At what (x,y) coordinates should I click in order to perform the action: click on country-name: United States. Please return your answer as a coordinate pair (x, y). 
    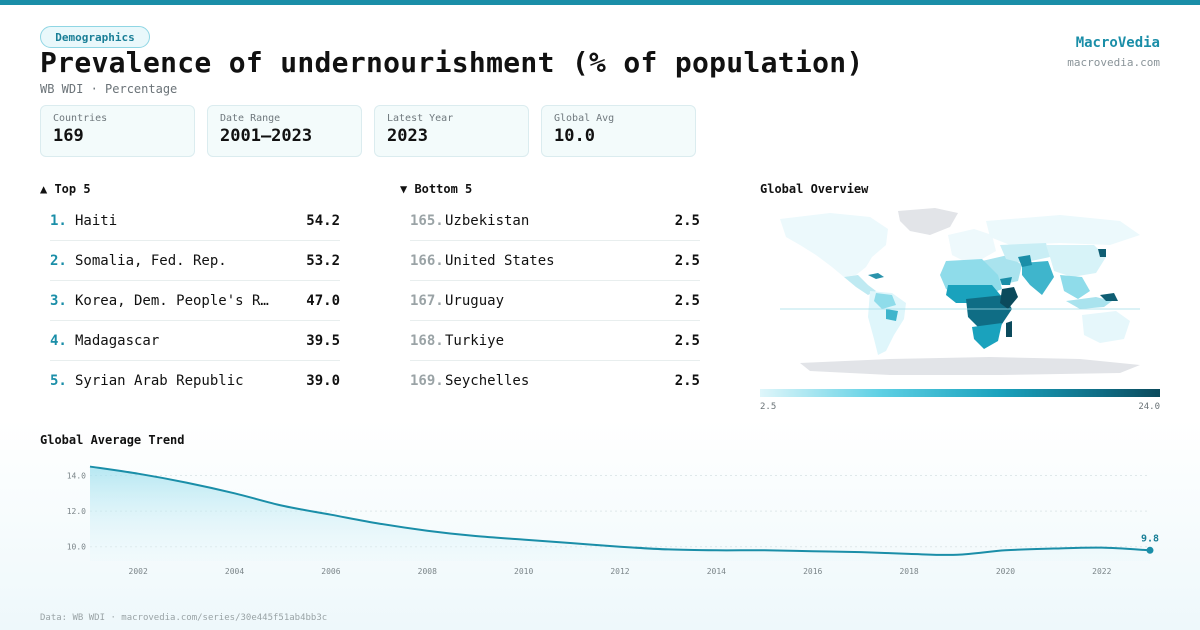
    Looking at the image, I should click on (500, 260).